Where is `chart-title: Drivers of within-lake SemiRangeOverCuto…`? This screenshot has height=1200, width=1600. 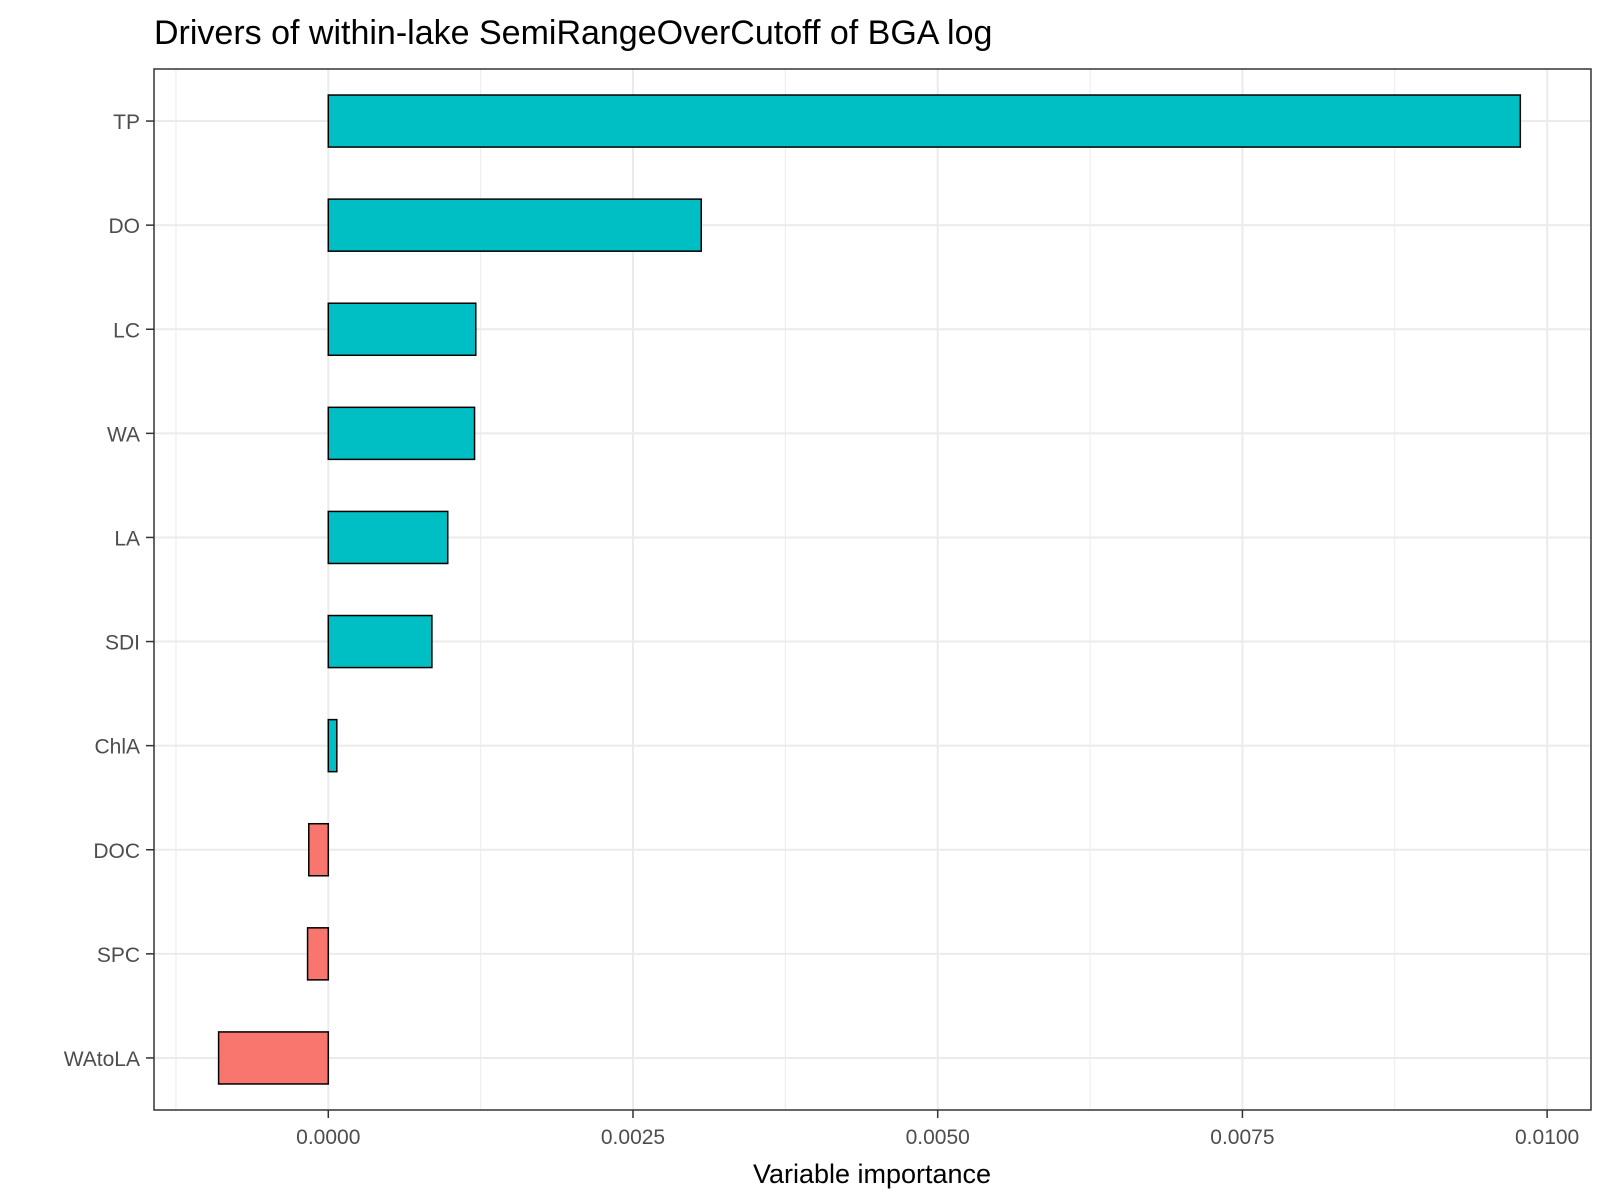 chart-title: Drivers of within-lake SemiRangeOverCuto… is located at coordinates (573, 33).